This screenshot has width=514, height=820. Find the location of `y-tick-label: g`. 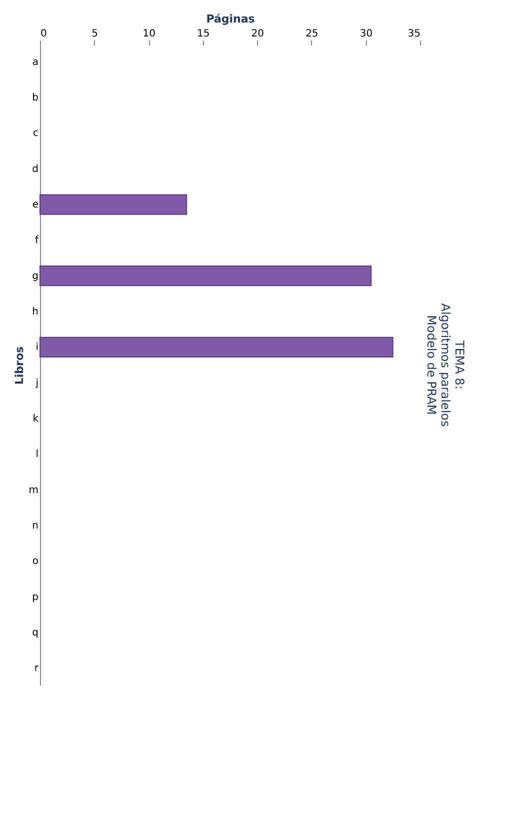

y-tick-label: g is located at coordinates (35, 276).